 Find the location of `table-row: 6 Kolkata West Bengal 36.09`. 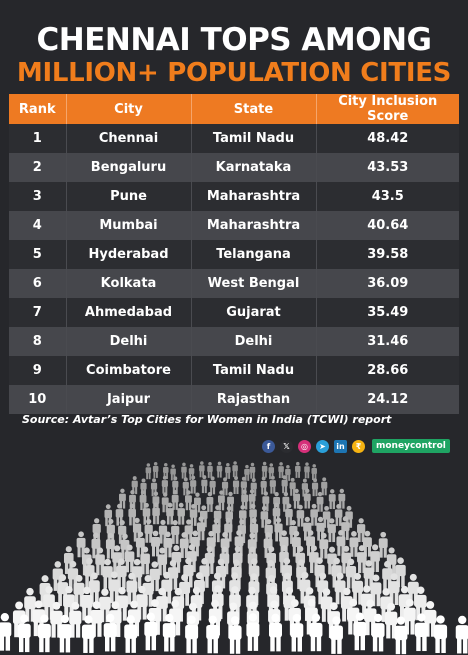

table-row: 6 Kolkata West Bengal 36.09 is located at coordinates (234, 283).